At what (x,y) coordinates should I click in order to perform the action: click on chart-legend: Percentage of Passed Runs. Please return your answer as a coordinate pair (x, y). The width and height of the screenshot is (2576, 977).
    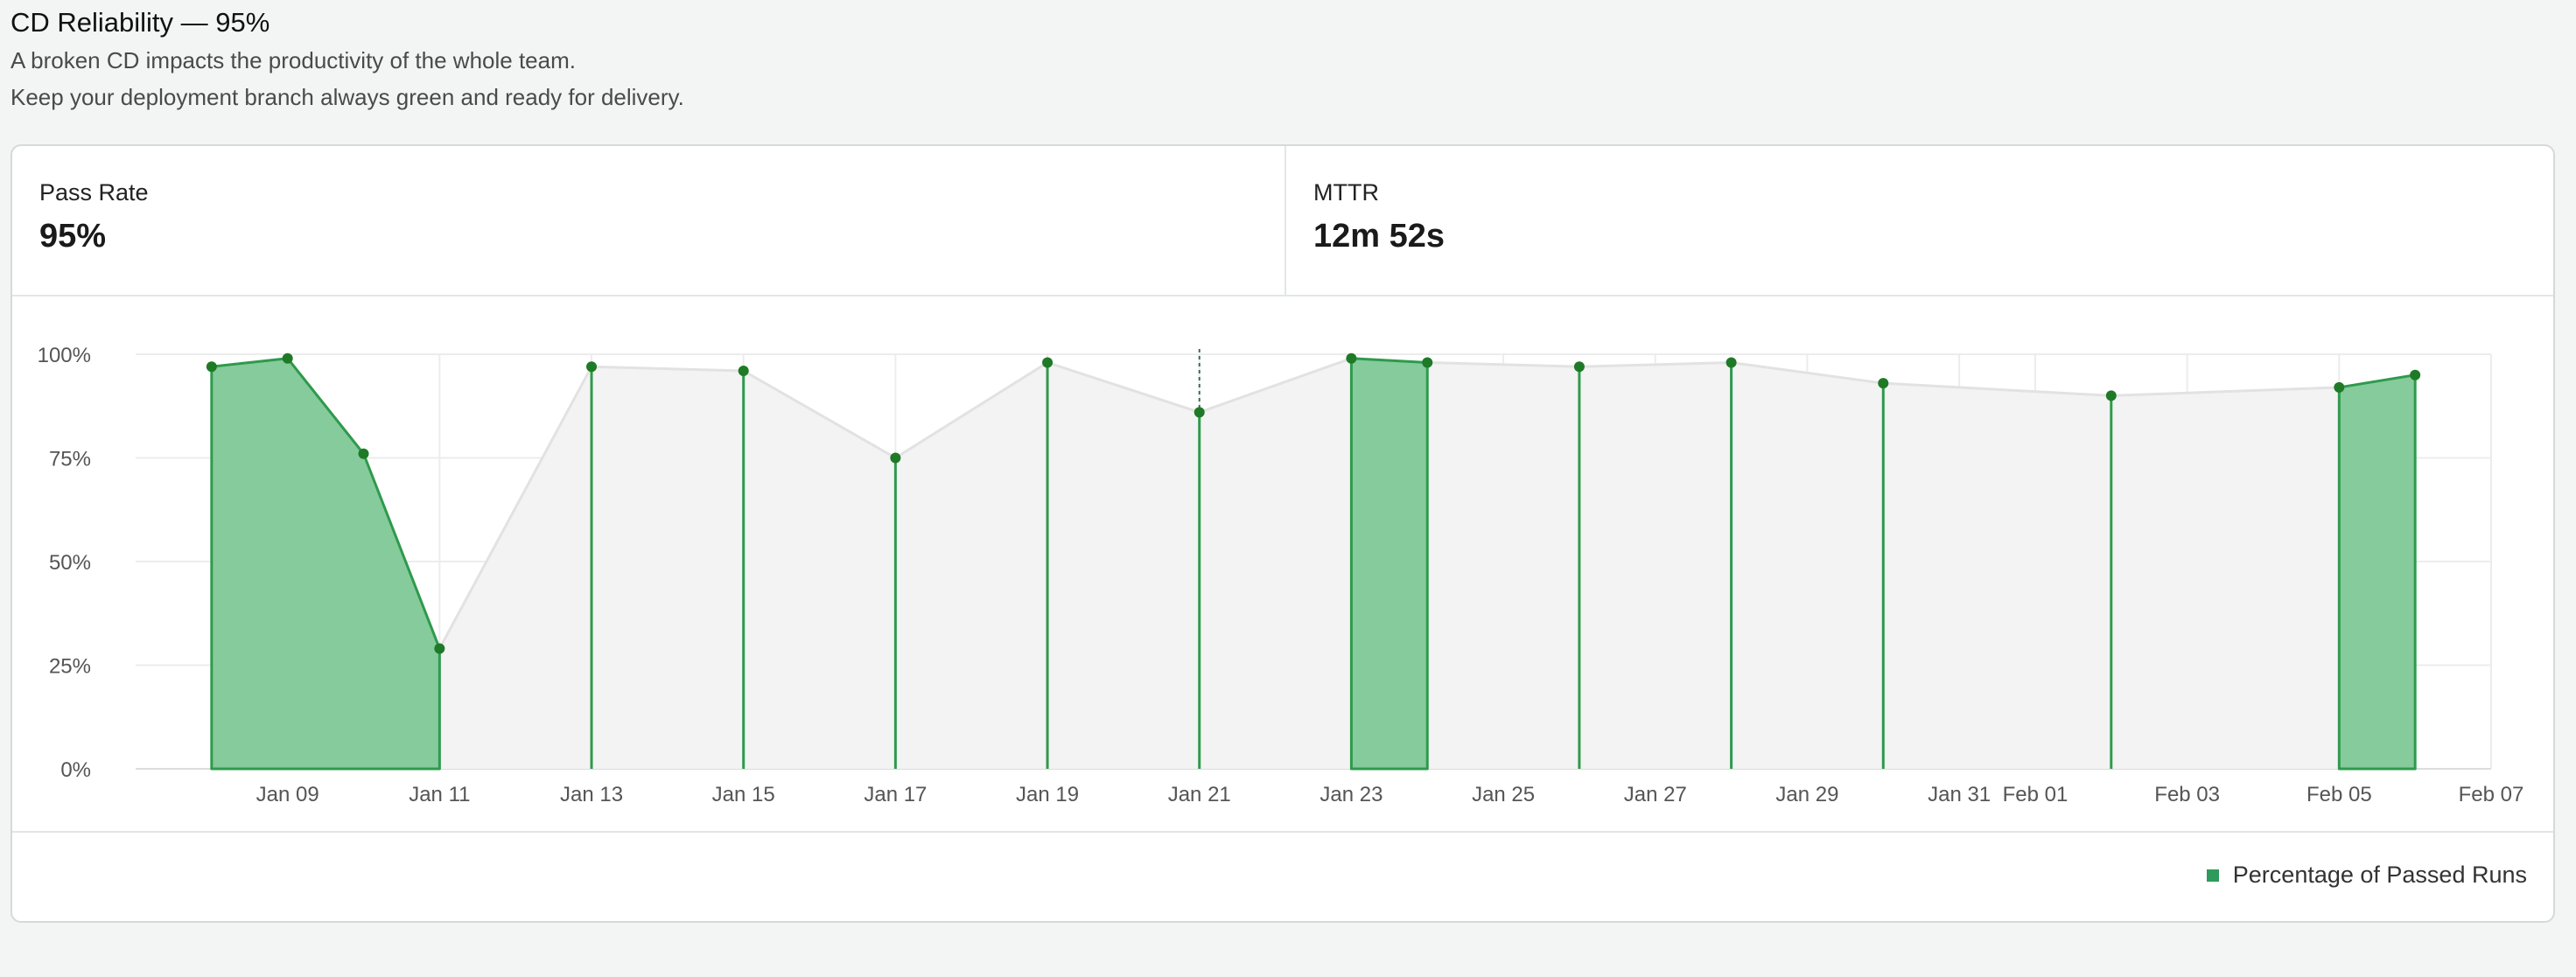
    Looking at the image, I should click on (2366, 875).